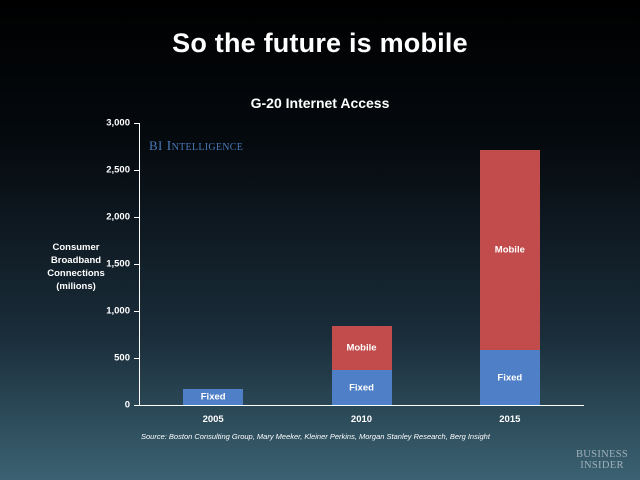 The width and height of the screenshot is (640, 480). I want to click on x-tick-label: 2005, so click(213, 419).